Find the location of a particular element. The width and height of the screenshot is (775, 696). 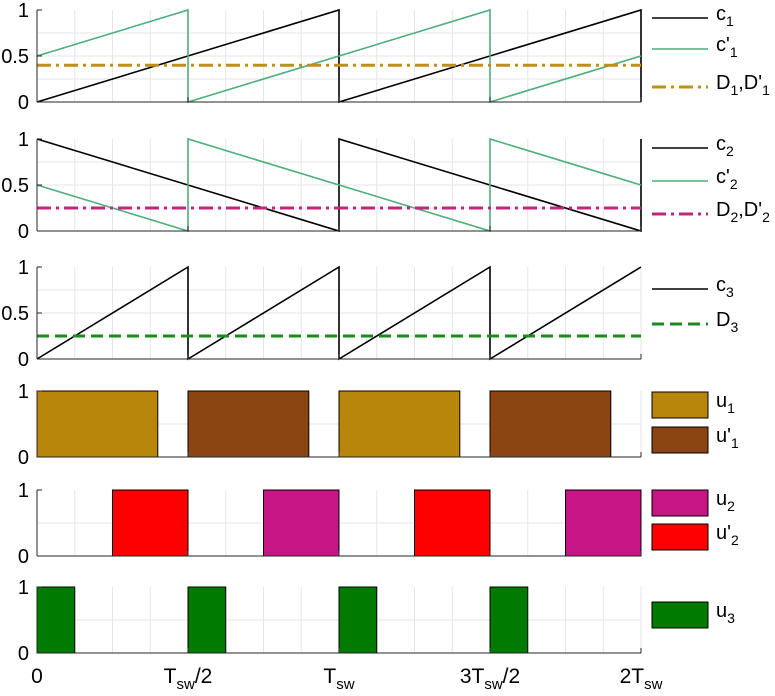

x-tick-label: Tsw is located at coordinates (338, 679).